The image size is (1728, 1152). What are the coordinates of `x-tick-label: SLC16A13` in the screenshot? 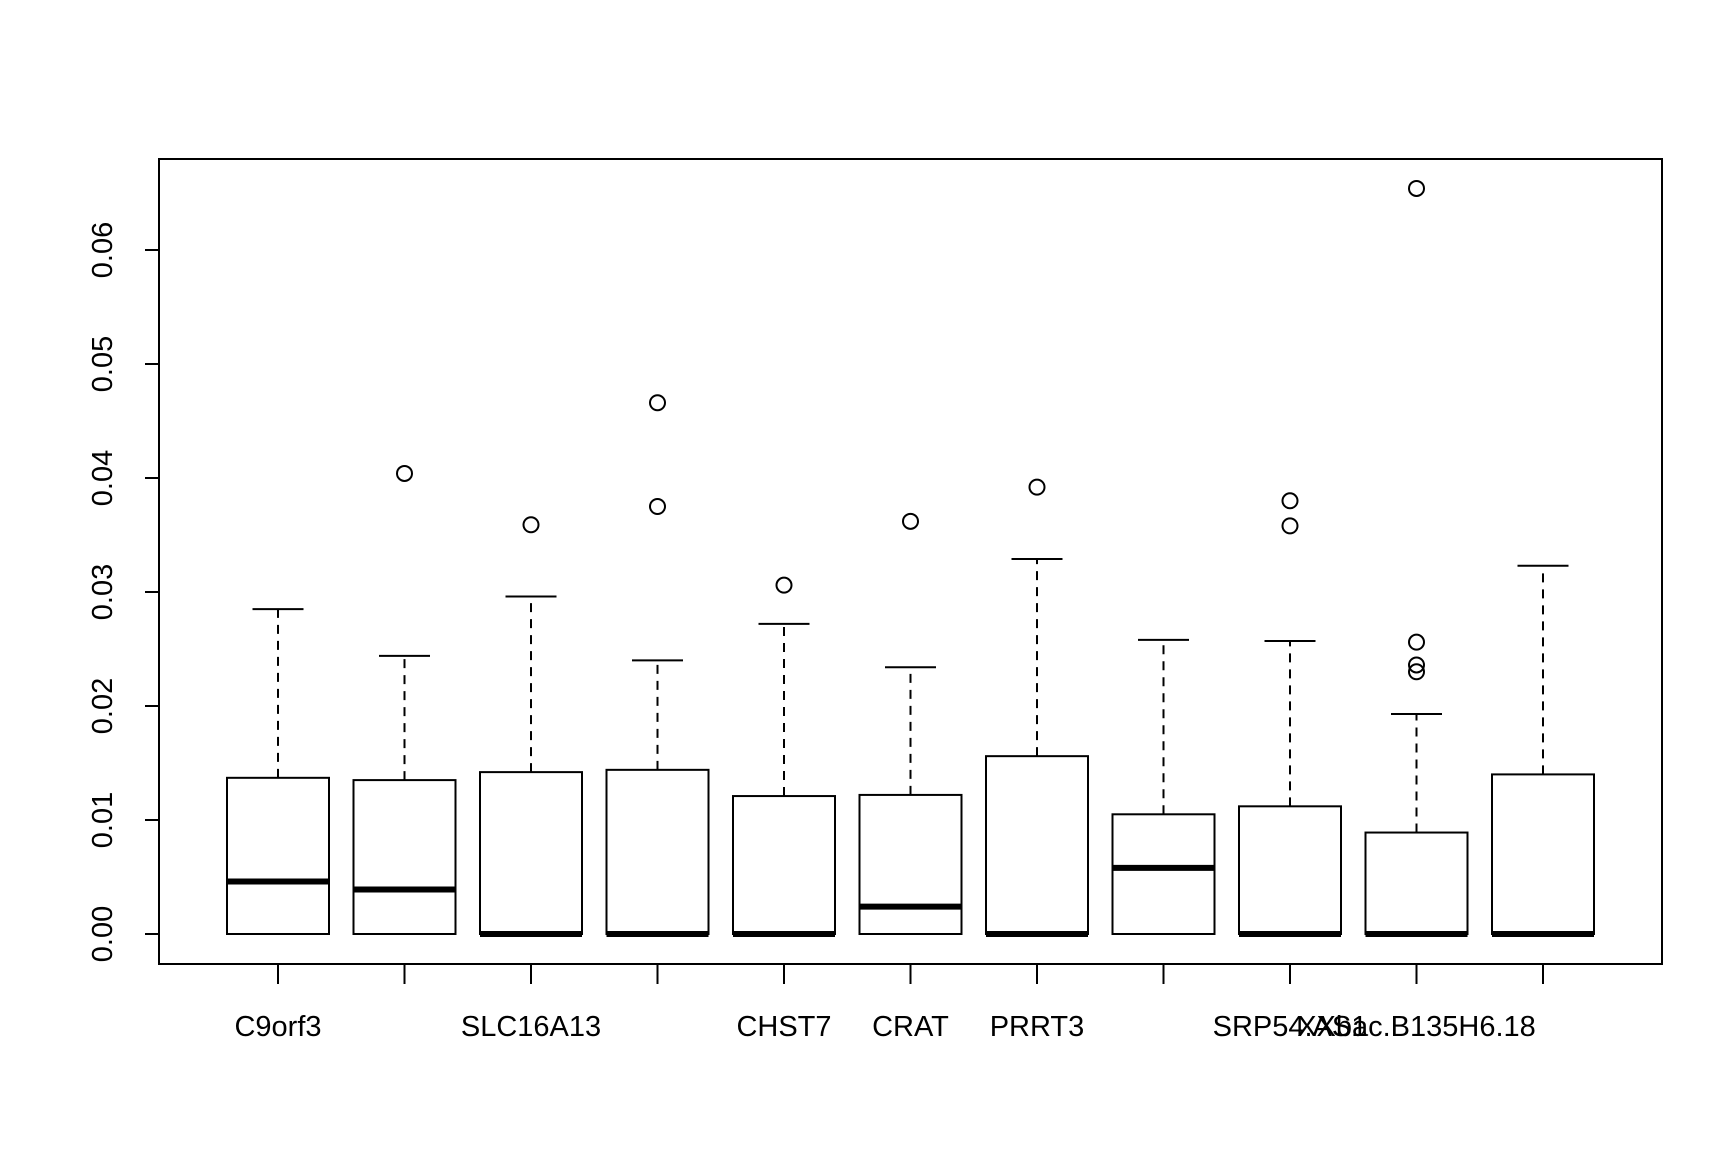 It's located at (531, 1027).